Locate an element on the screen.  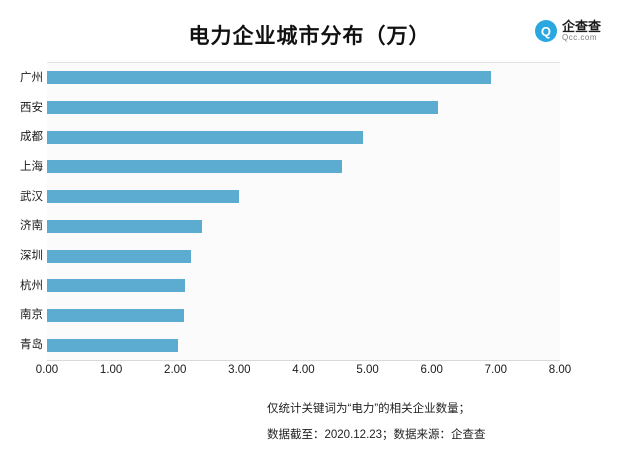
brand-domain: Qcc.com is located at coordinates (579, 37).